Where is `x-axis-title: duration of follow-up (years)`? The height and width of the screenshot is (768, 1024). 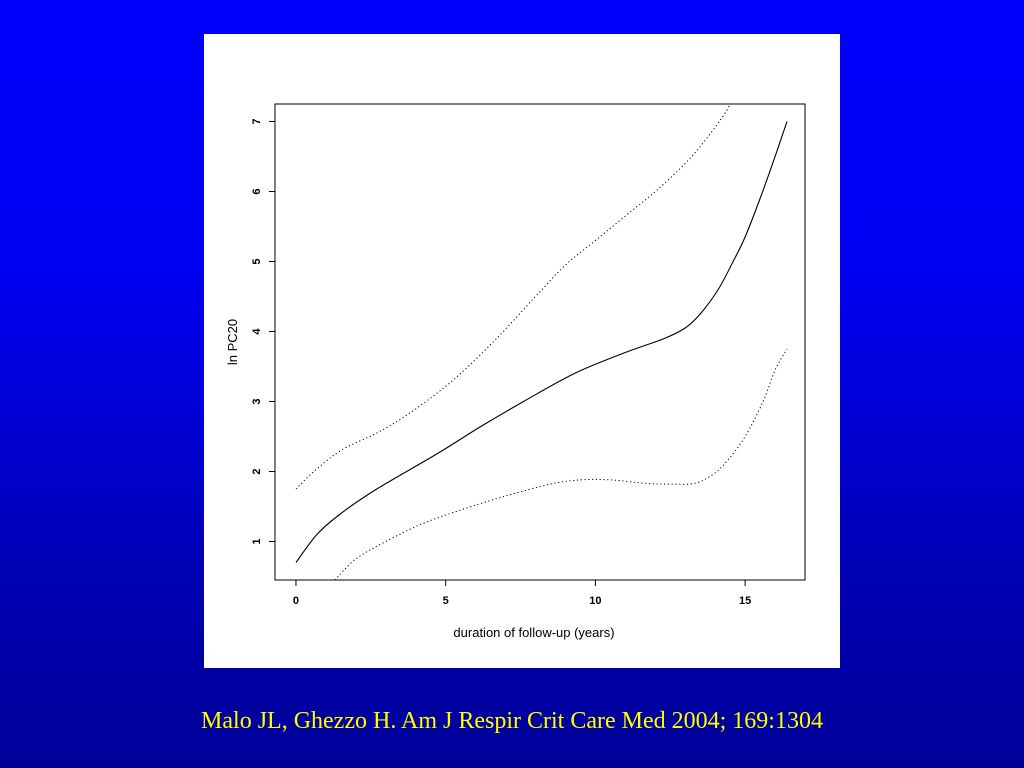
x-axis-title: duration of follow-up (years) is located at coordinates (533, 632).